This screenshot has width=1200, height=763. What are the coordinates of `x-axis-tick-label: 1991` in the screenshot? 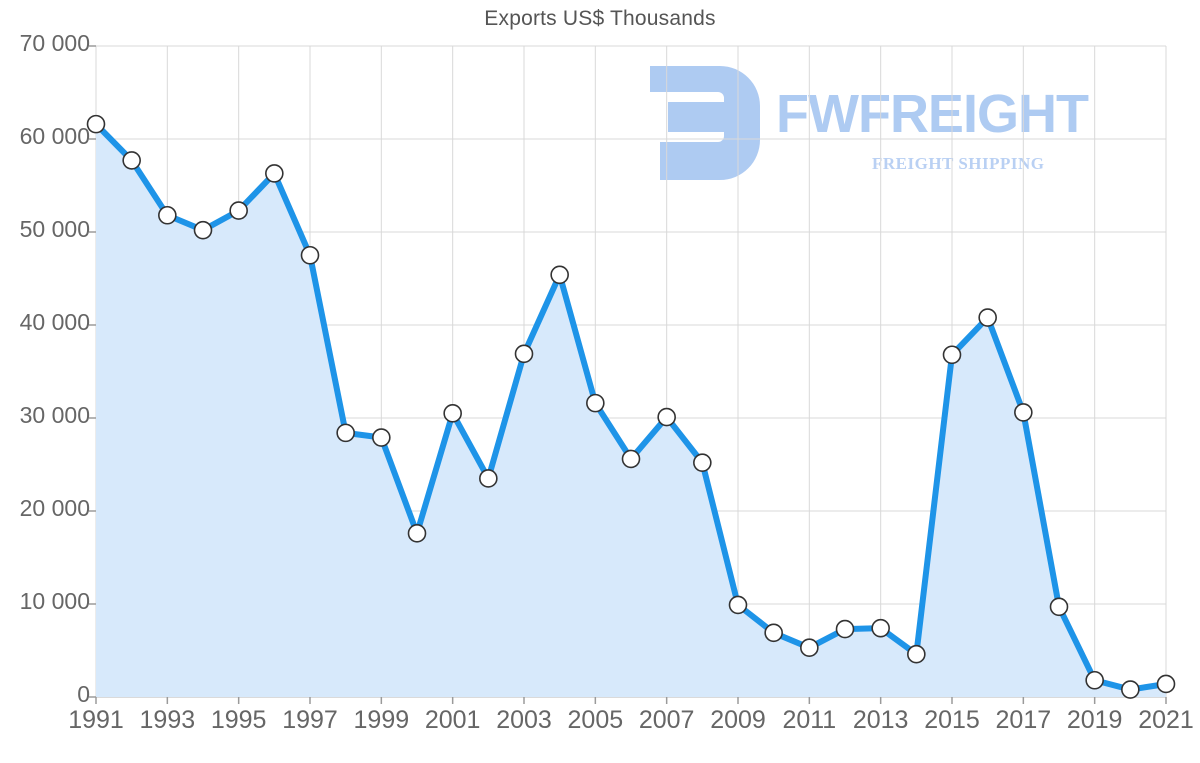 It's located at (96, 720).